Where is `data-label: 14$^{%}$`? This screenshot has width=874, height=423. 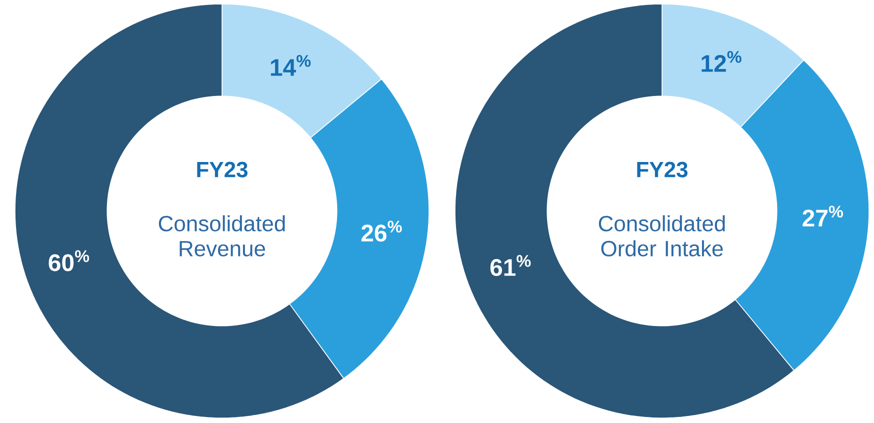
data-label: 14$^{%}$ is located at coordinates (290, 65).